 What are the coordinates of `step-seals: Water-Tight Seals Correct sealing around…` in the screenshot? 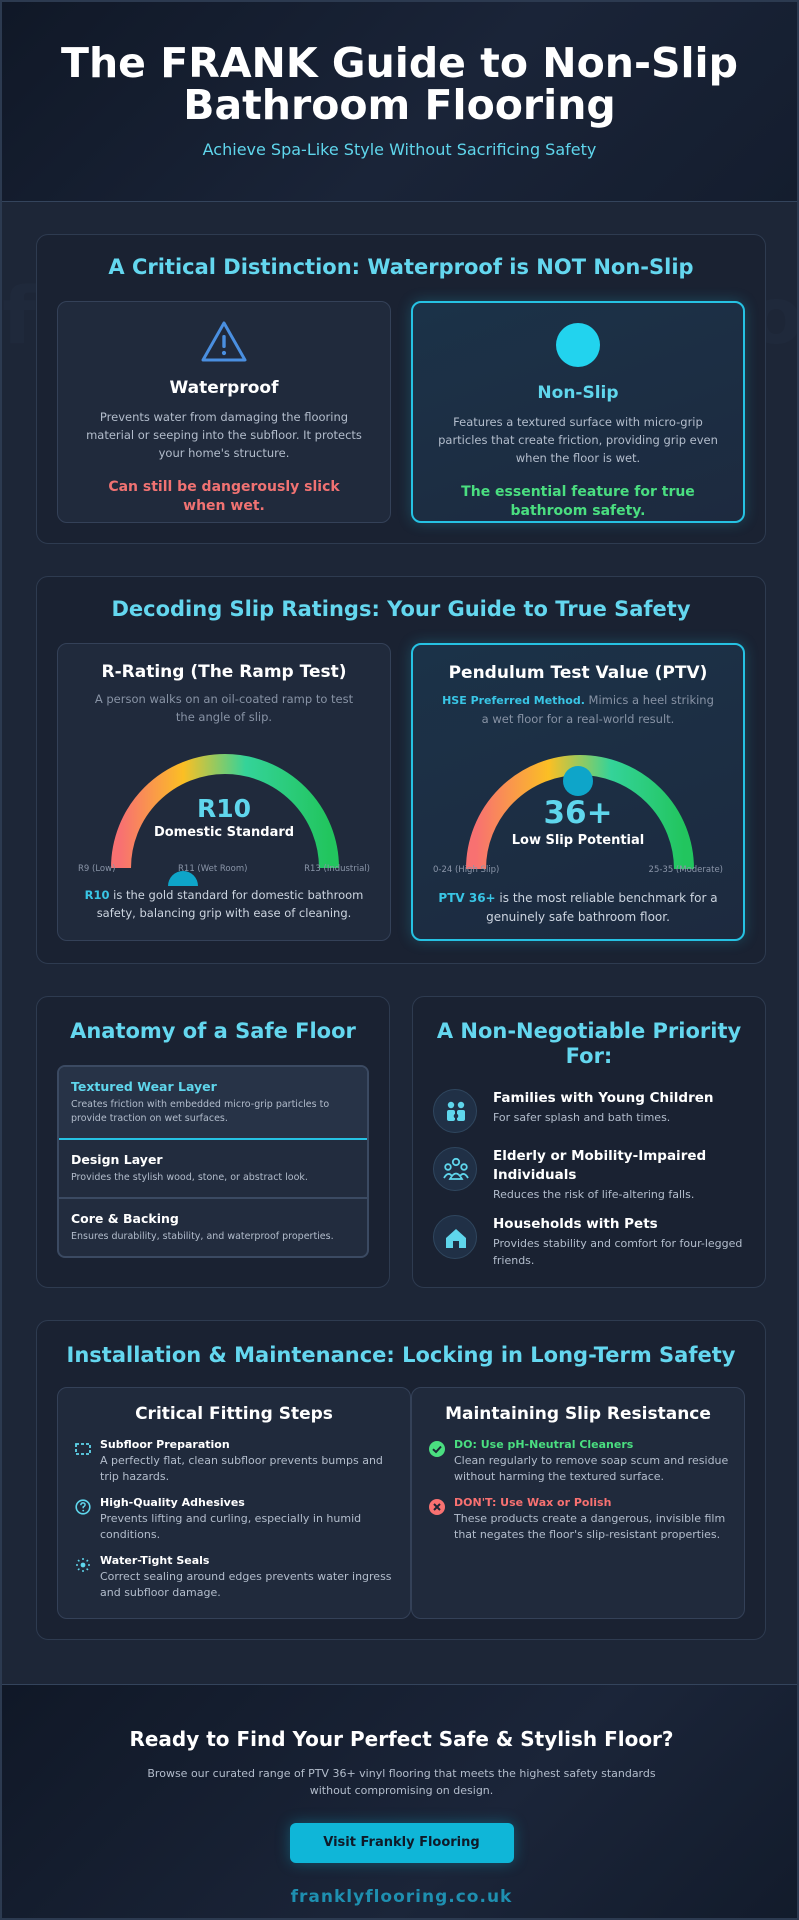 It's located at (235, 1579).